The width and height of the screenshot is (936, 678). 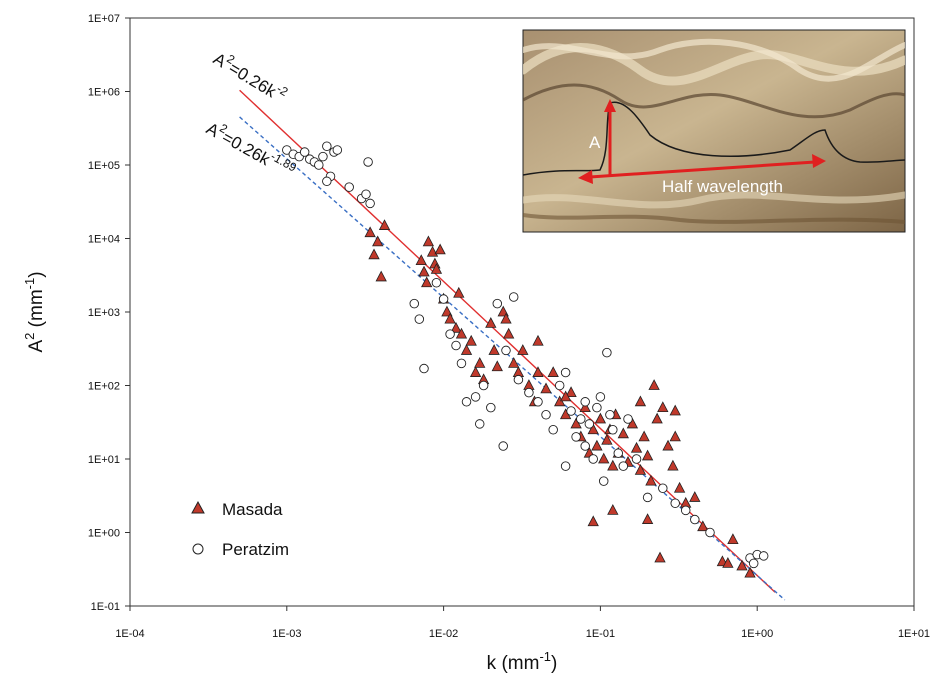 What do you see at coordinates (129, 634) in the screenshot?
I see `x-tick-label: 1E-04` at bounding box center [129, 634].